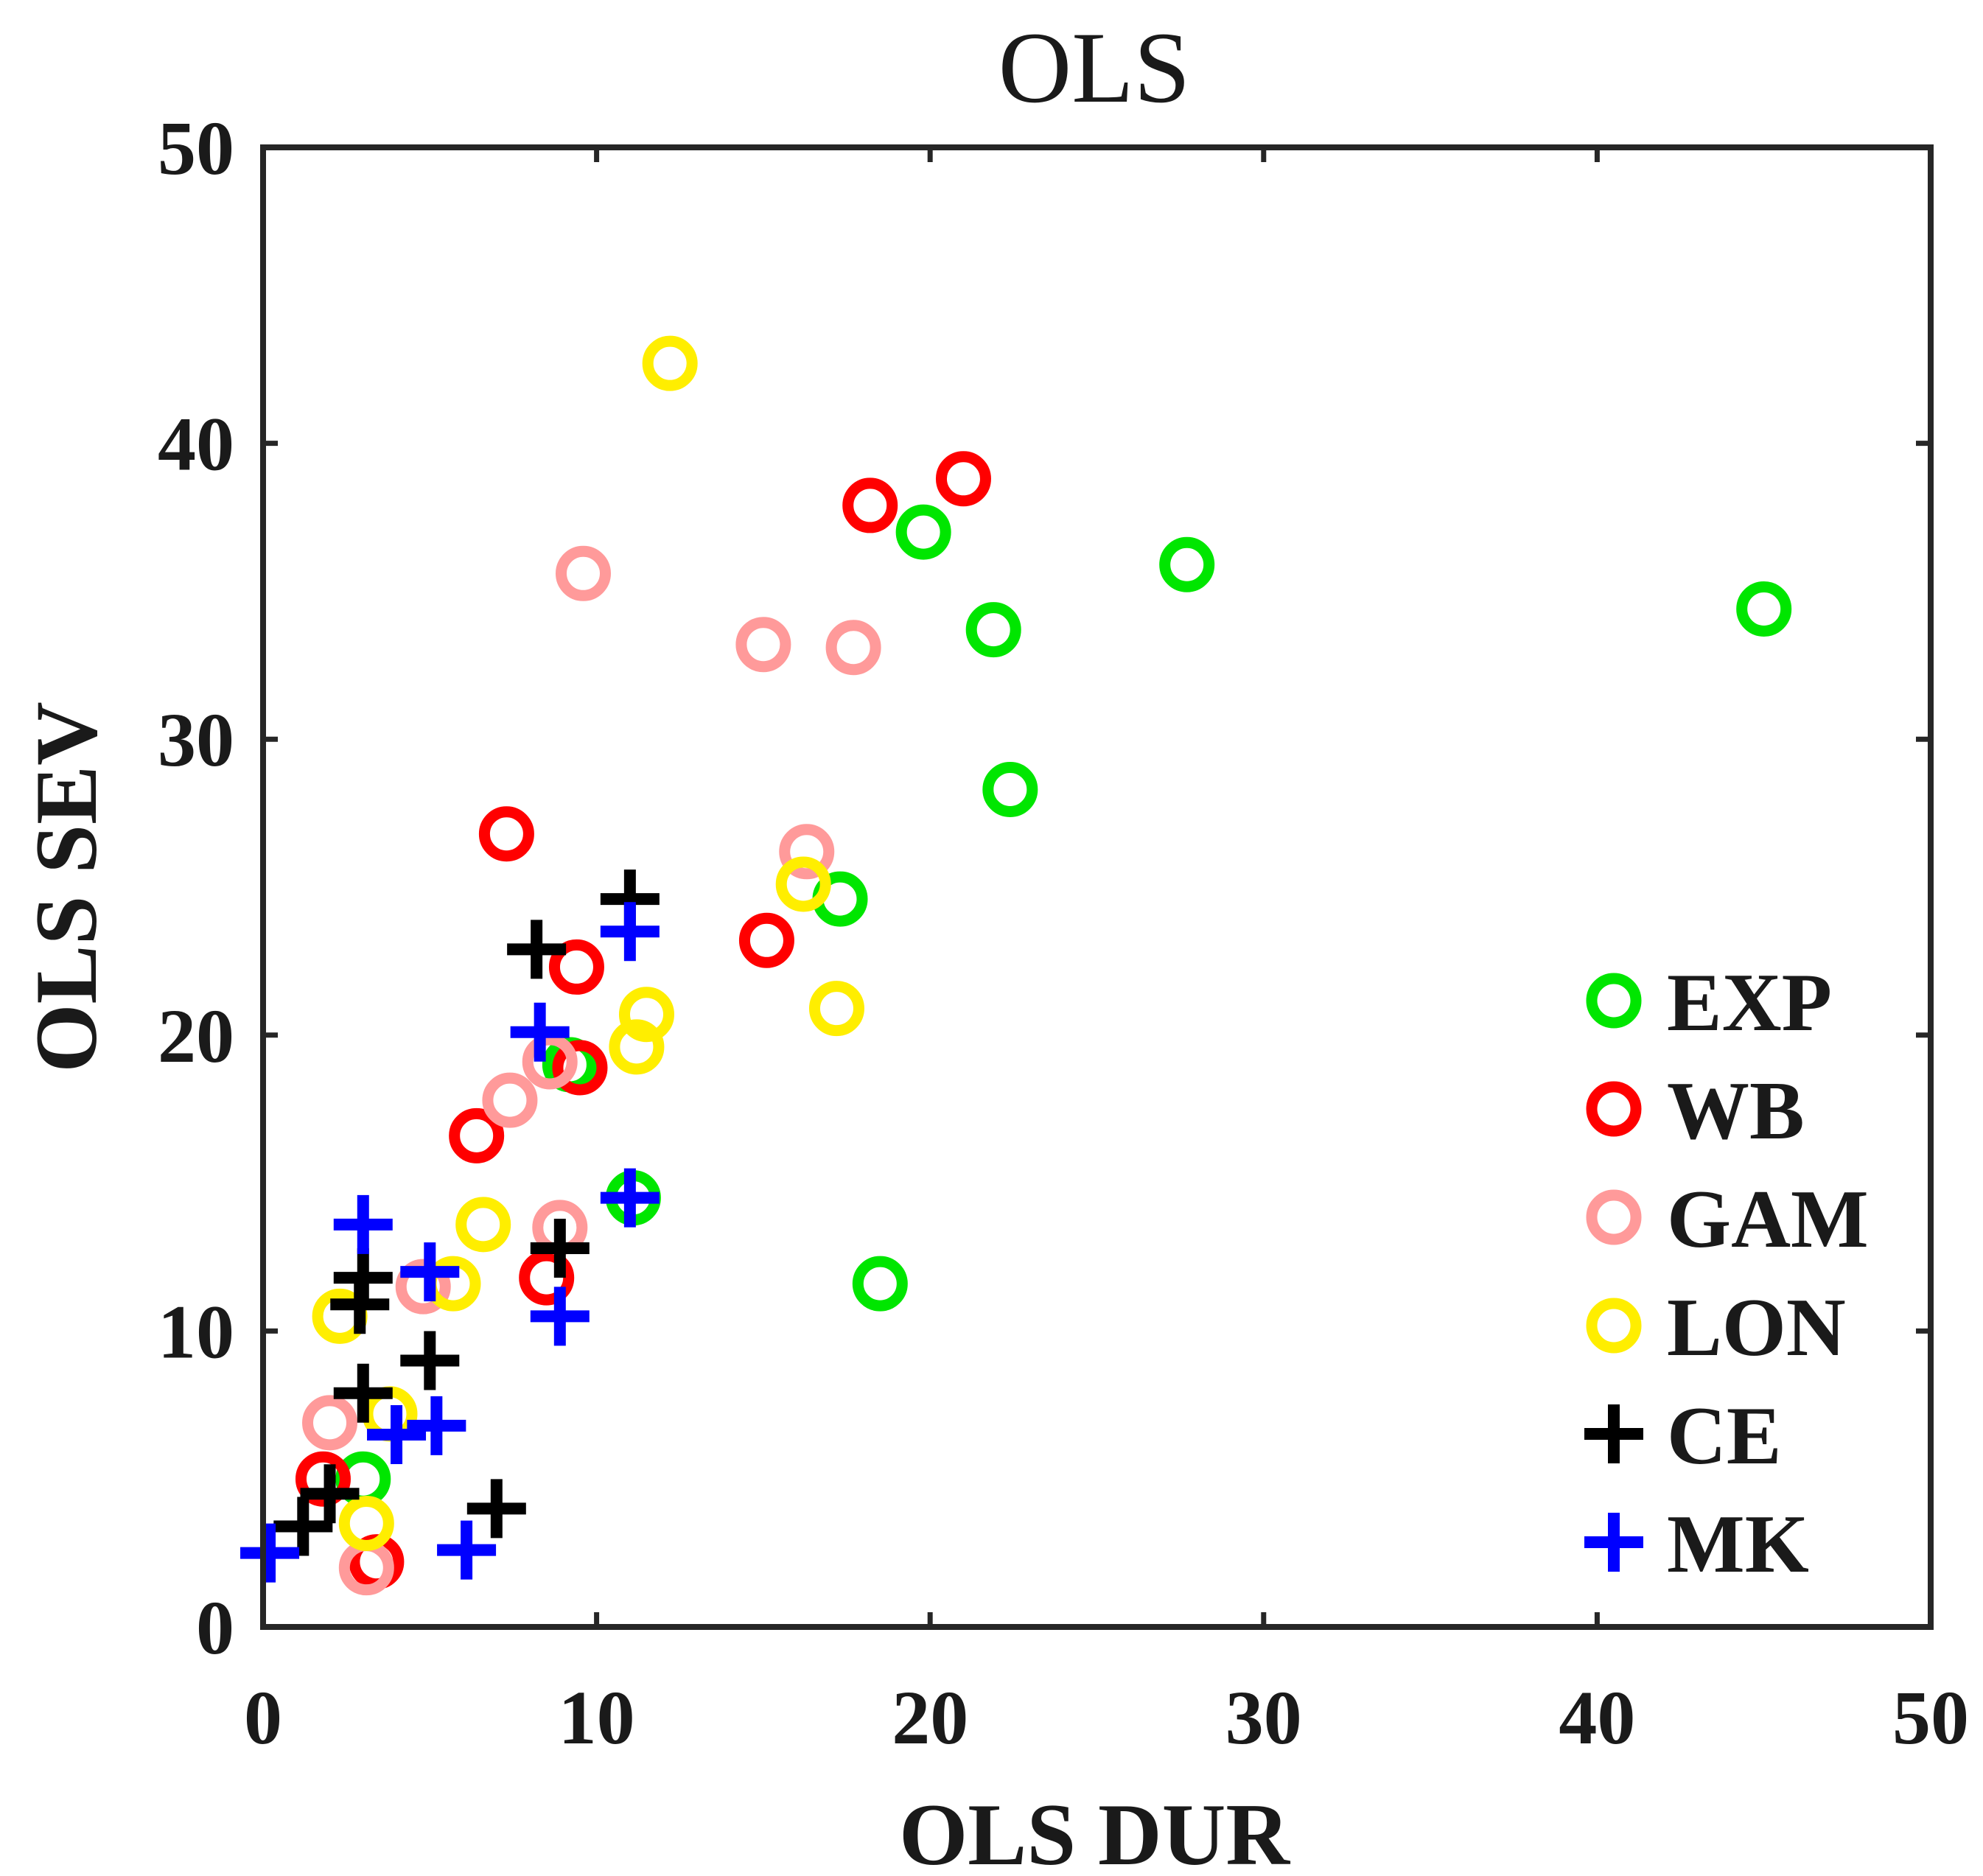  I want to click on x-tick-label-2: 20, so click(930, 1718).